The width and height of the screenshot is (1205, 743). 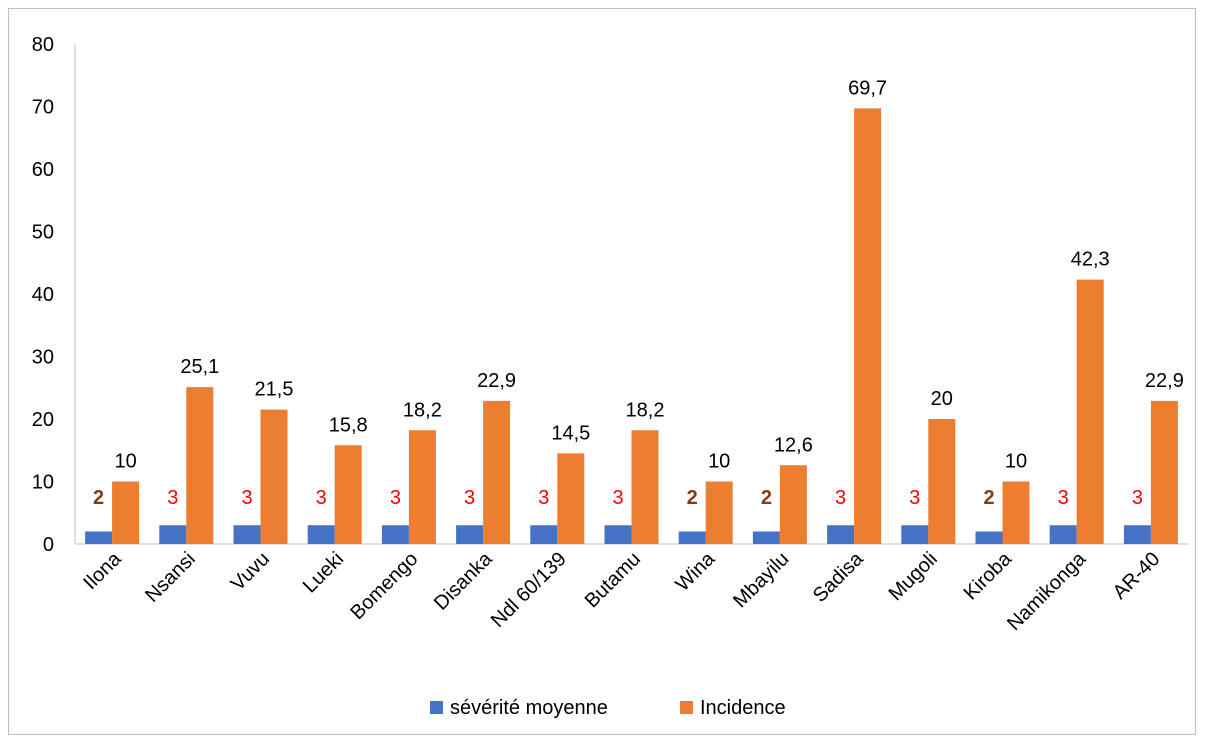 What do you see at coordinates (988, 575) in the screenshot?
I see `category-label: Kiroba` at bounding box center [988, 575].